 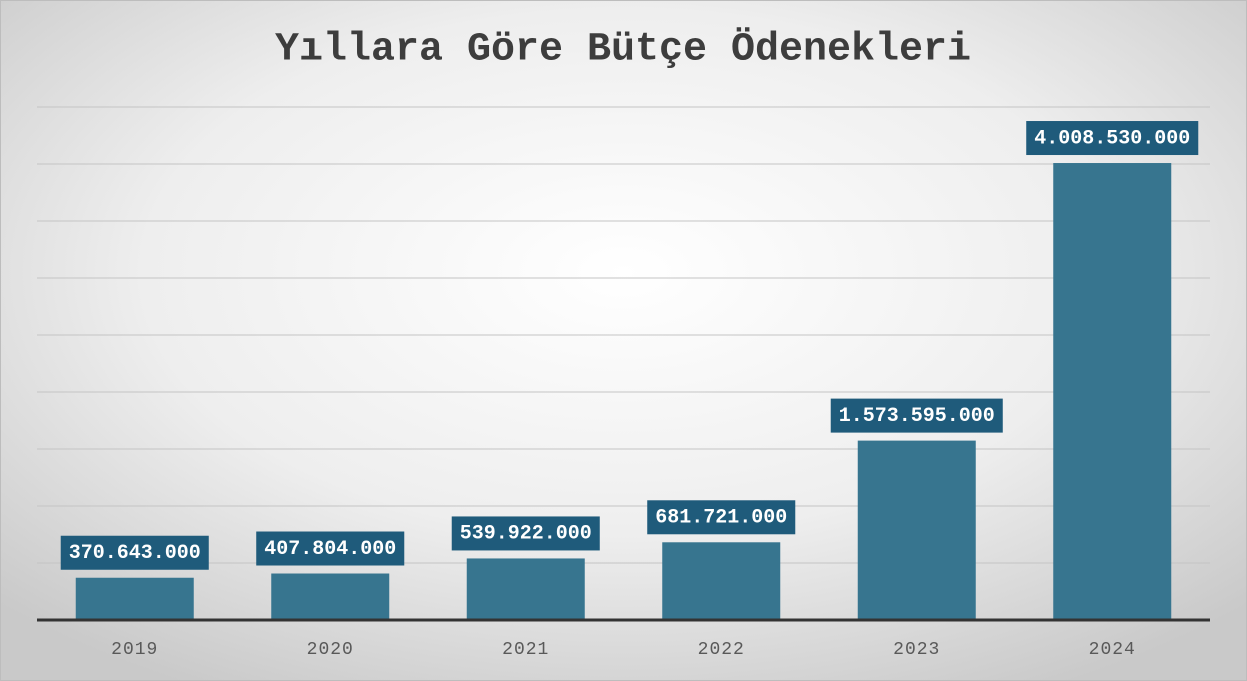 What do you see at coordinates (721, 650) in the screenshot?
I see `x-tick-label: 2022` at bounding box center [721, 650].